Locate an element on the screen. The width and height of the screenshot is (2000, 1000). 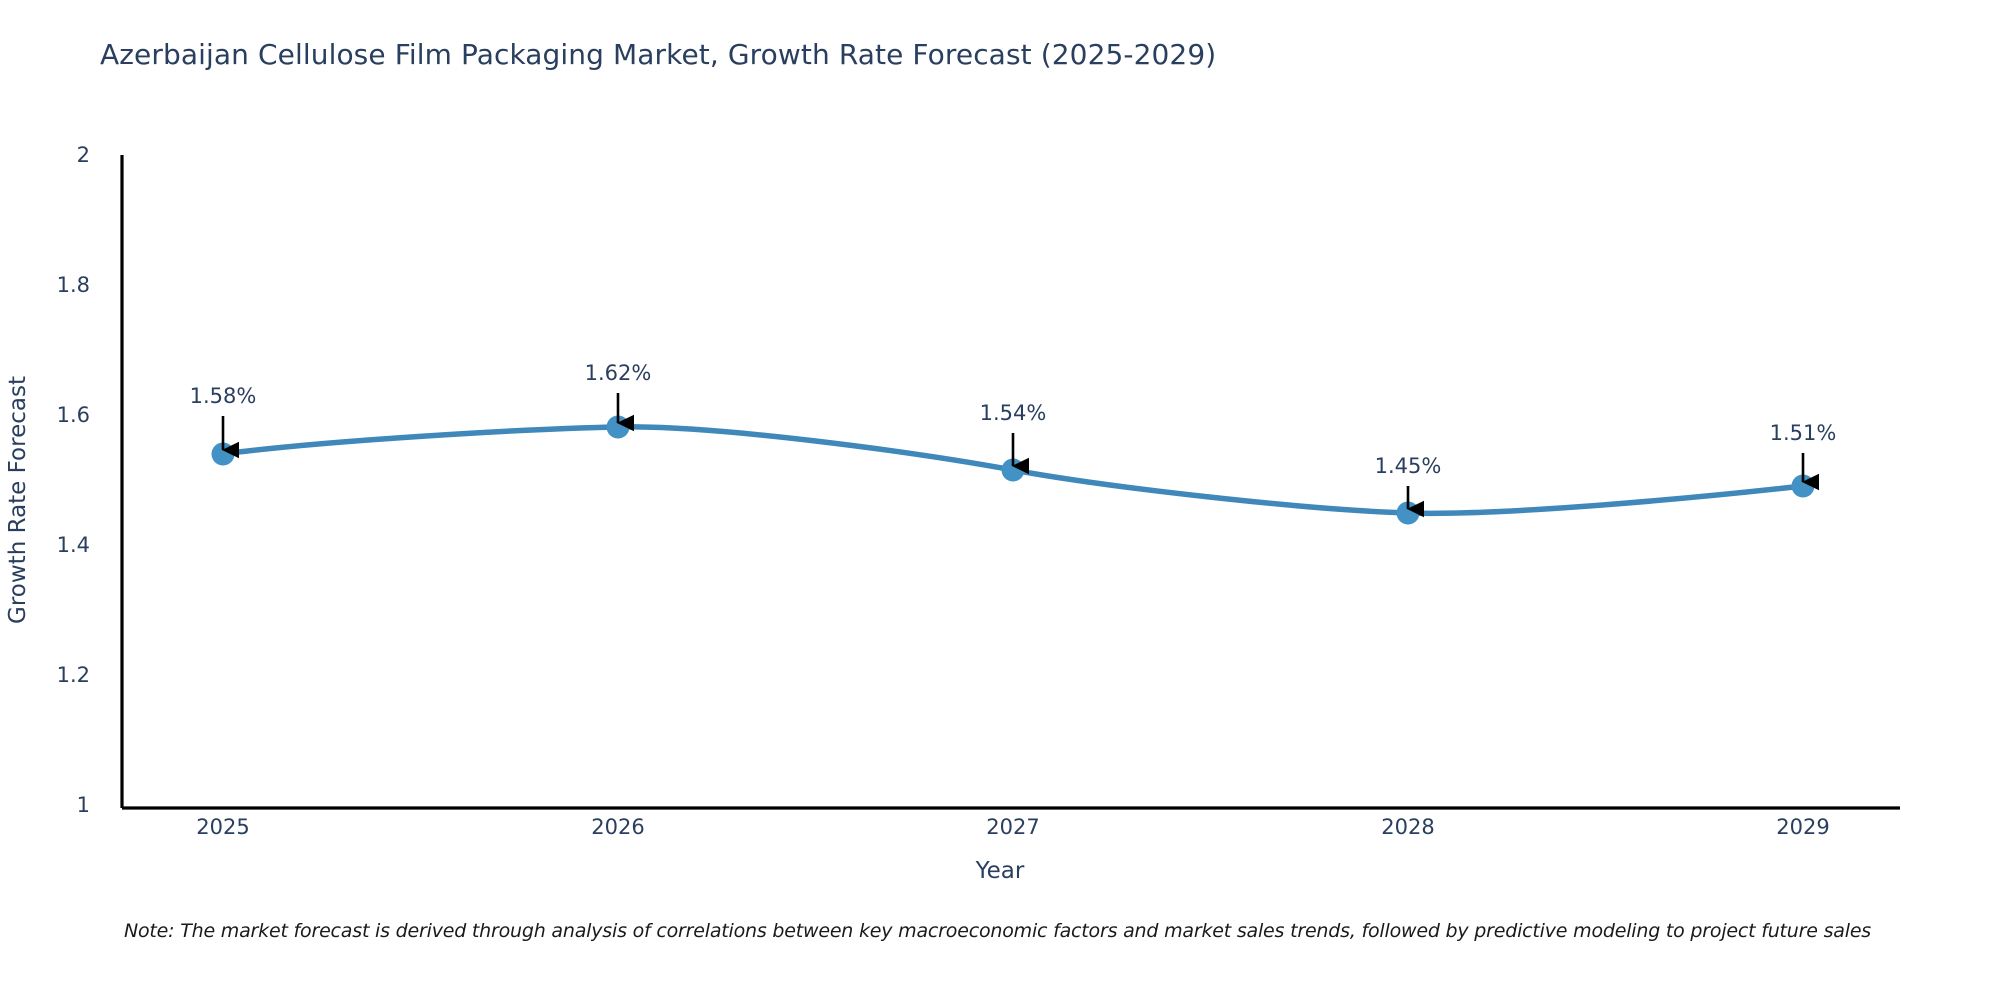
y-tick-label-1-4: 1.4 is located at coordinates (73, 545).